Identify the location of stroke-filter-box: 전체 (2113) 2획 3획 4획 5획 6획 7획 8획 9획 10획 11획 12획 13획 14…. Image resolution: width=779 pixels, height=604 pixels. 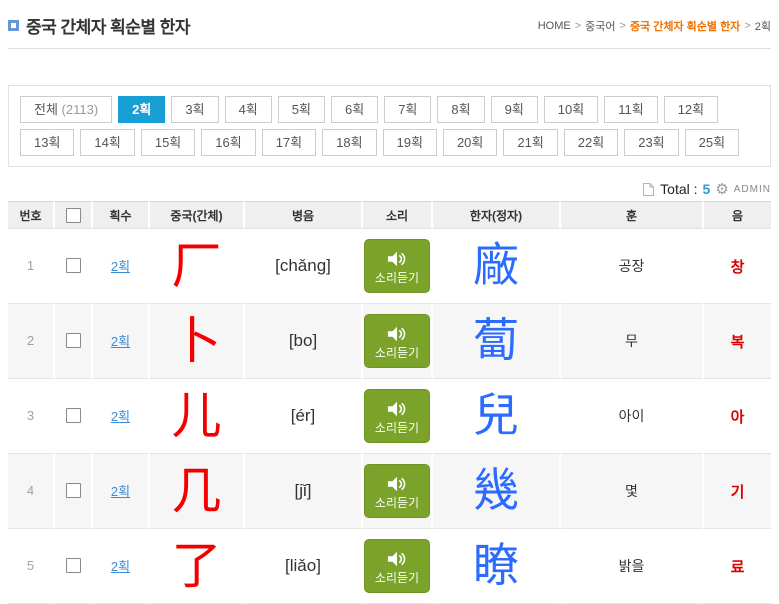
(389, 126).